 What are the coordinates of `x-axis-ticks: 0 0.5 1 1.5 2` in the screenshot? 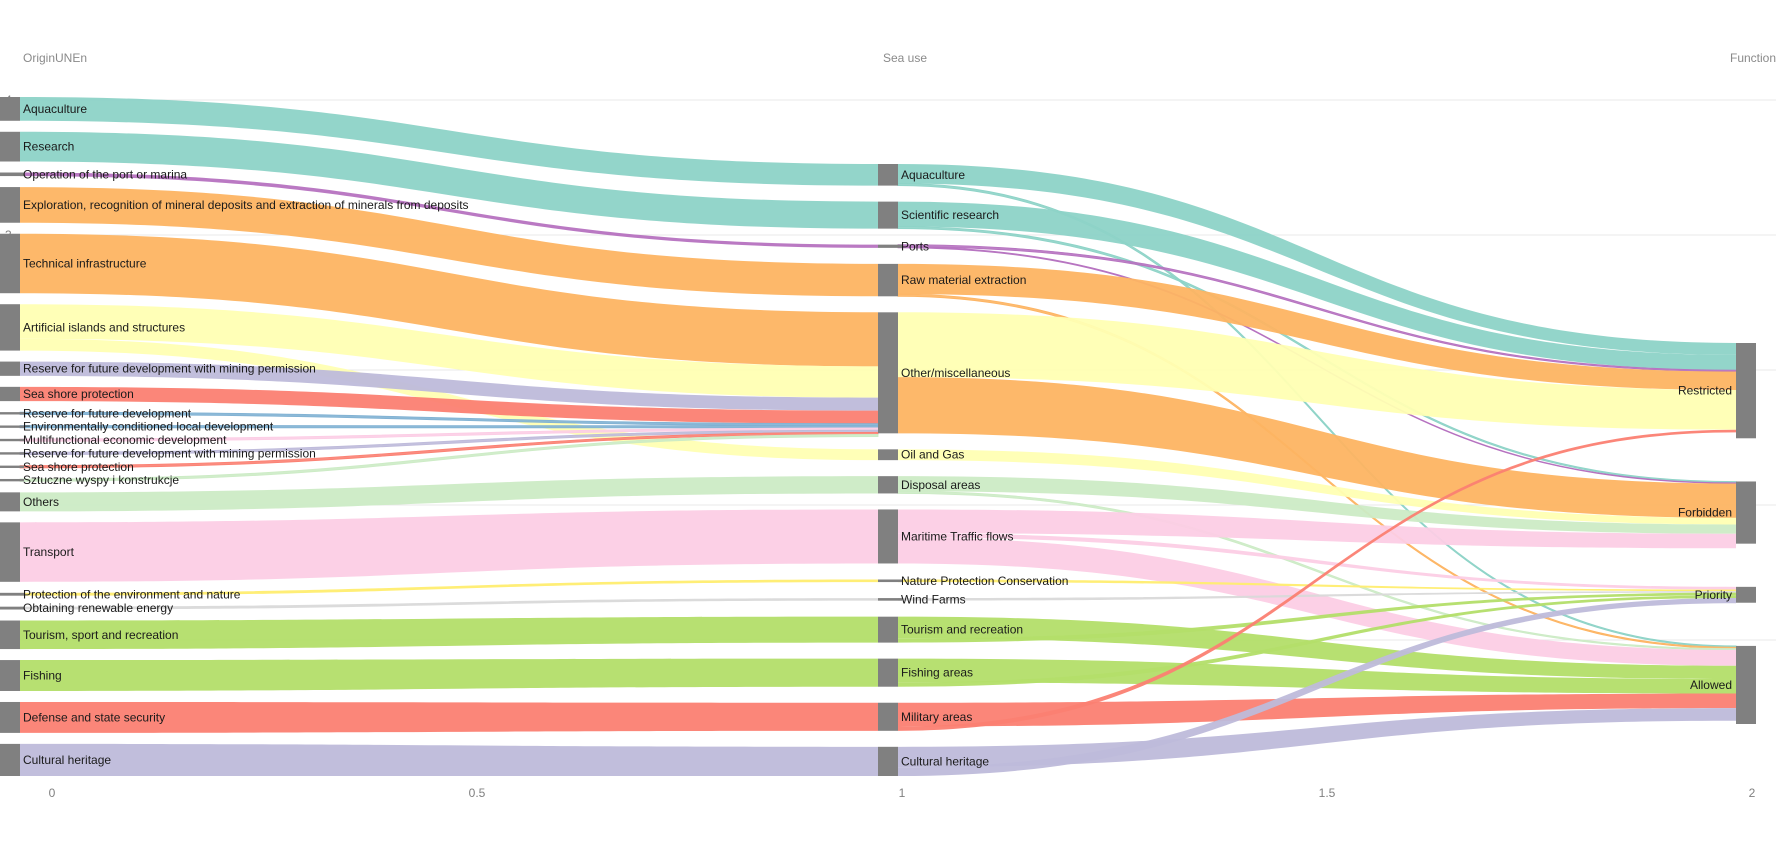 It's located at (902, 793).